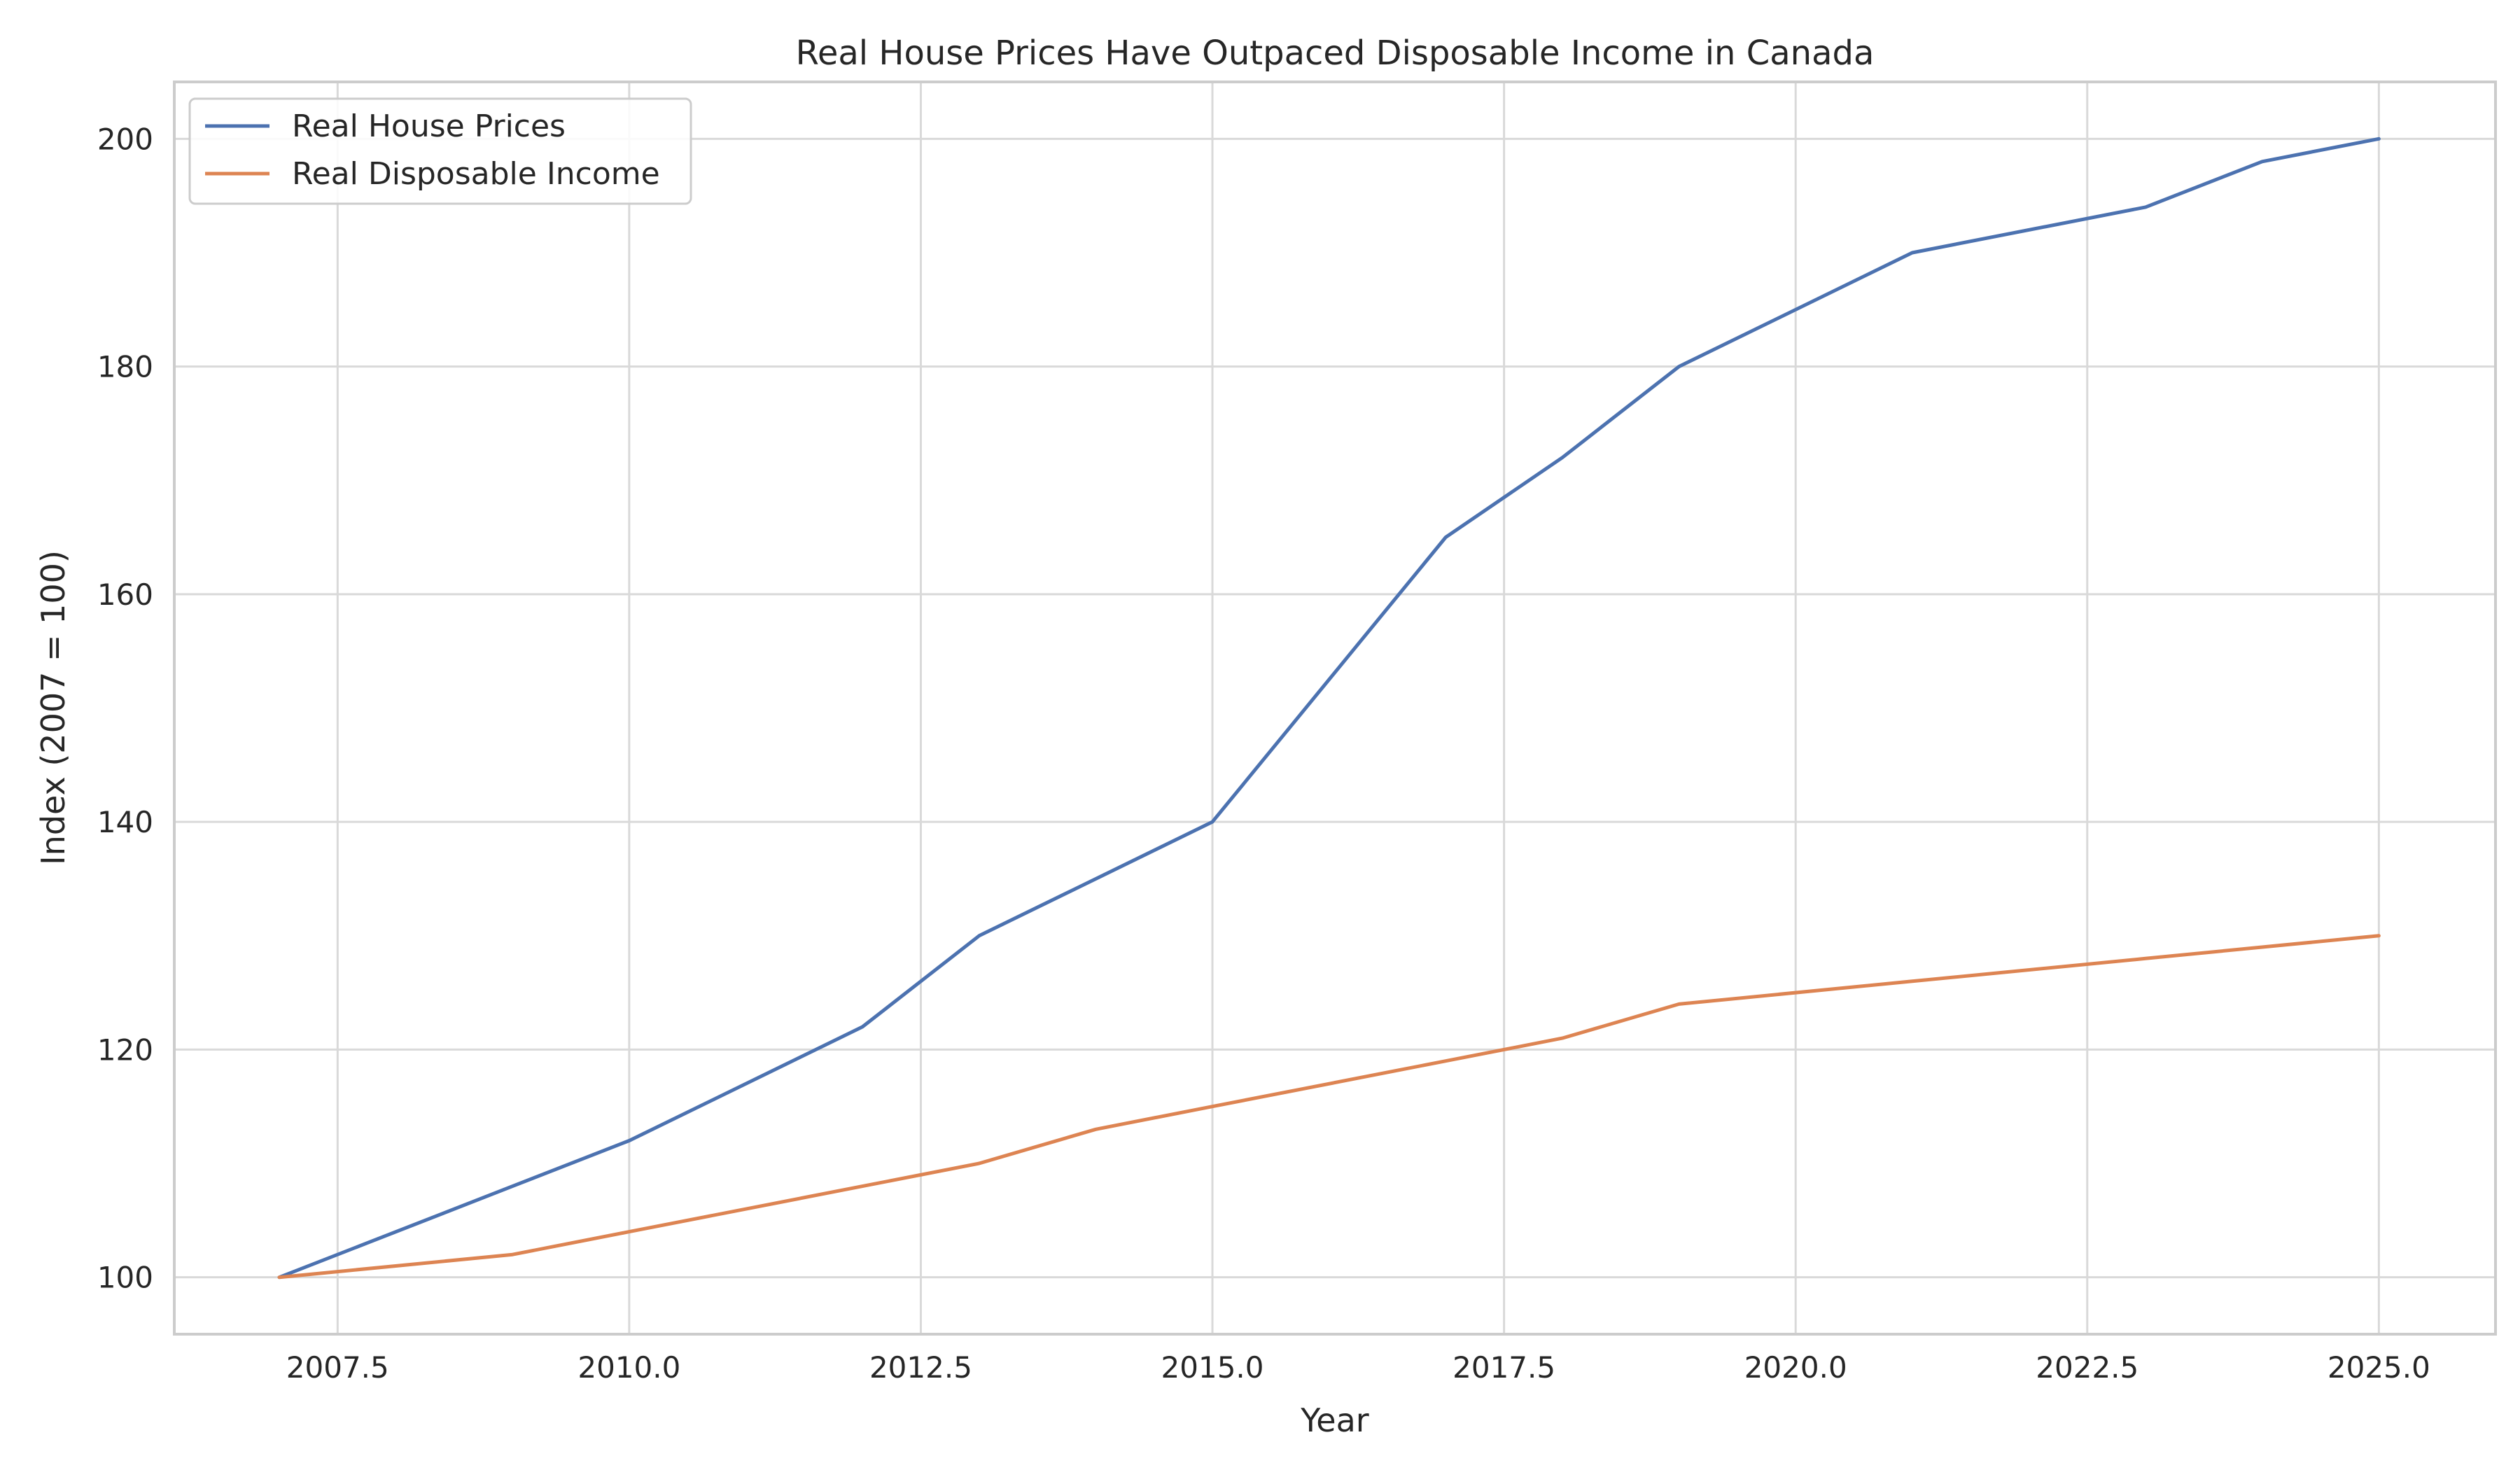 The width and height of the screenshot is (2520, 1470). I want to click on y-tick-label: 160, so click(125, 595).